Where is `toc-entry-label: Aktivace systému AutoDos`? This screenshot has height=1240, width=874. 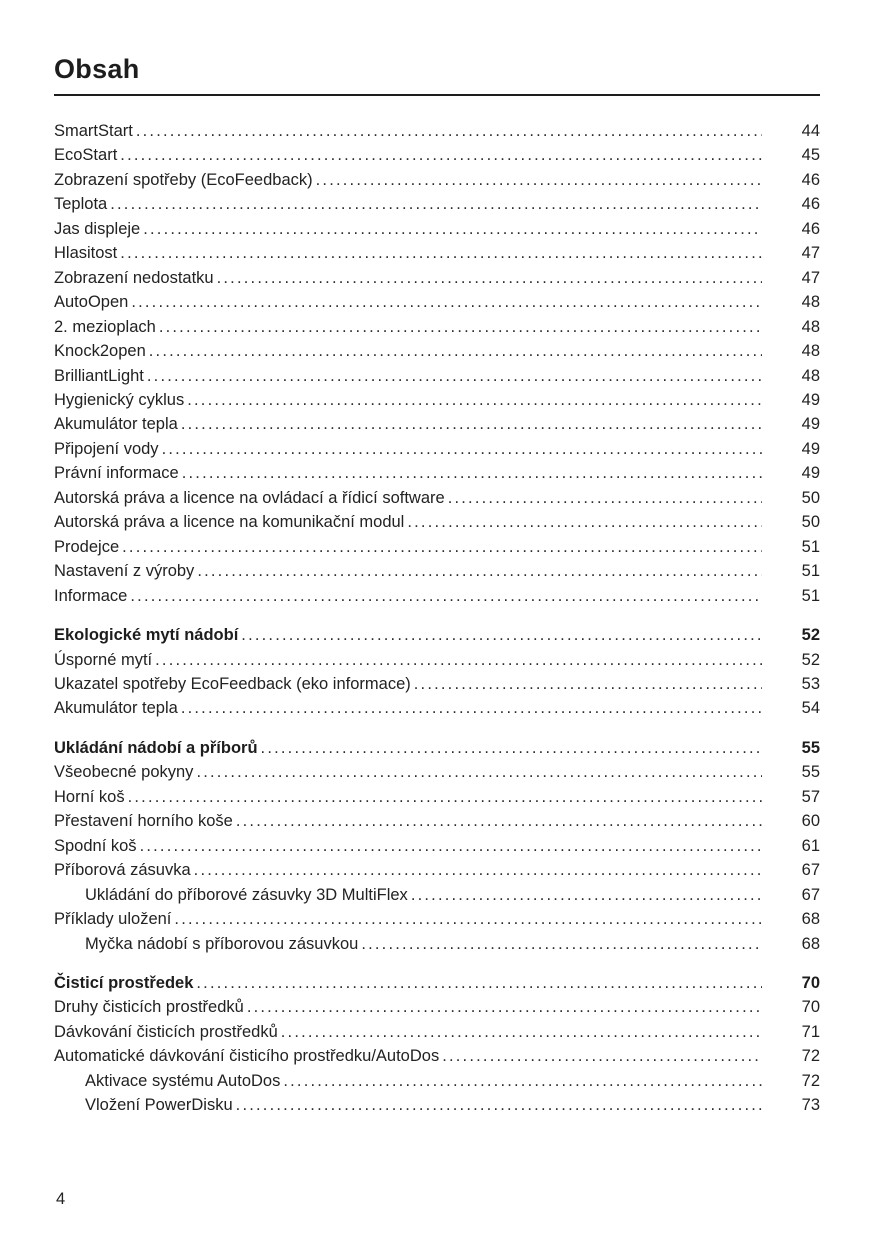 toc-entry-label: Aktivace systému AutoDos is located at coordinates (183, 1080).